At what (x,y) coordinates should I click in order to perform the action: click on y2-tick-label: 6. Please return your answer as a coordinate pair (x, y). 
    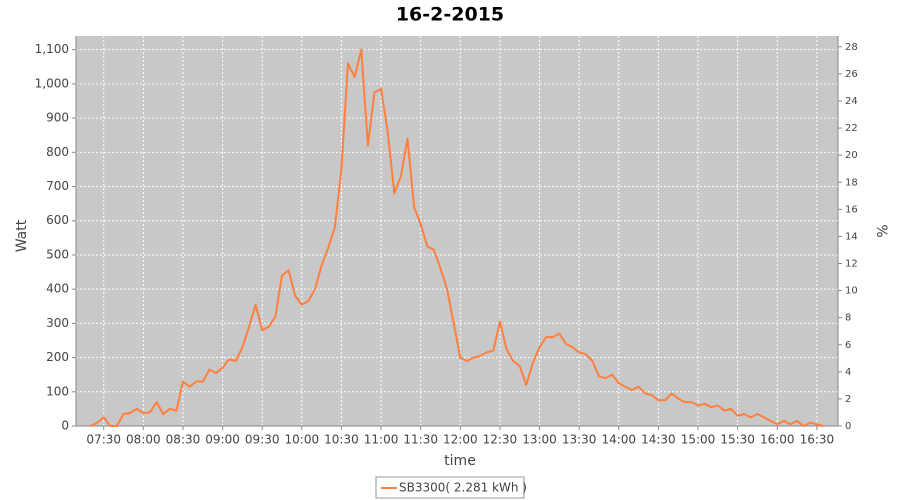
    Looking at the image, I should click on (848, 345).